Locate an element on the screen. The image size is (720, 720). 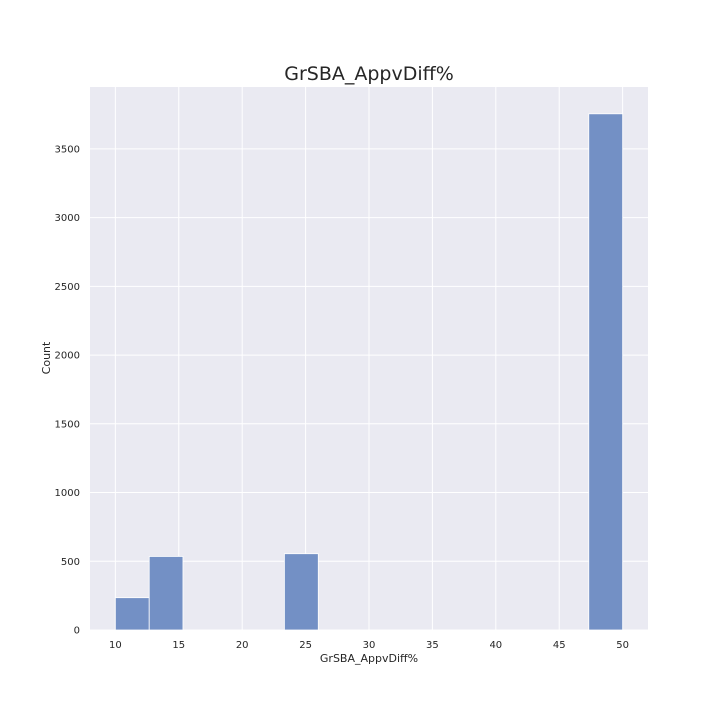
y-tick-label: 1000 is located at coordinates (67, 493).